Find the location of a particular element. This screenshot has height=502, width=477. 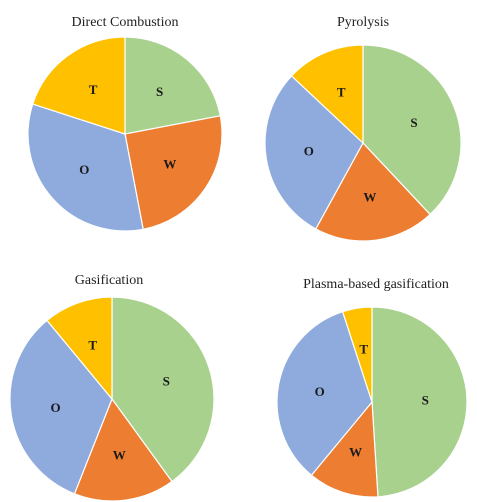

chart-title: Direct Combustion is located at coordinates (125, 22).